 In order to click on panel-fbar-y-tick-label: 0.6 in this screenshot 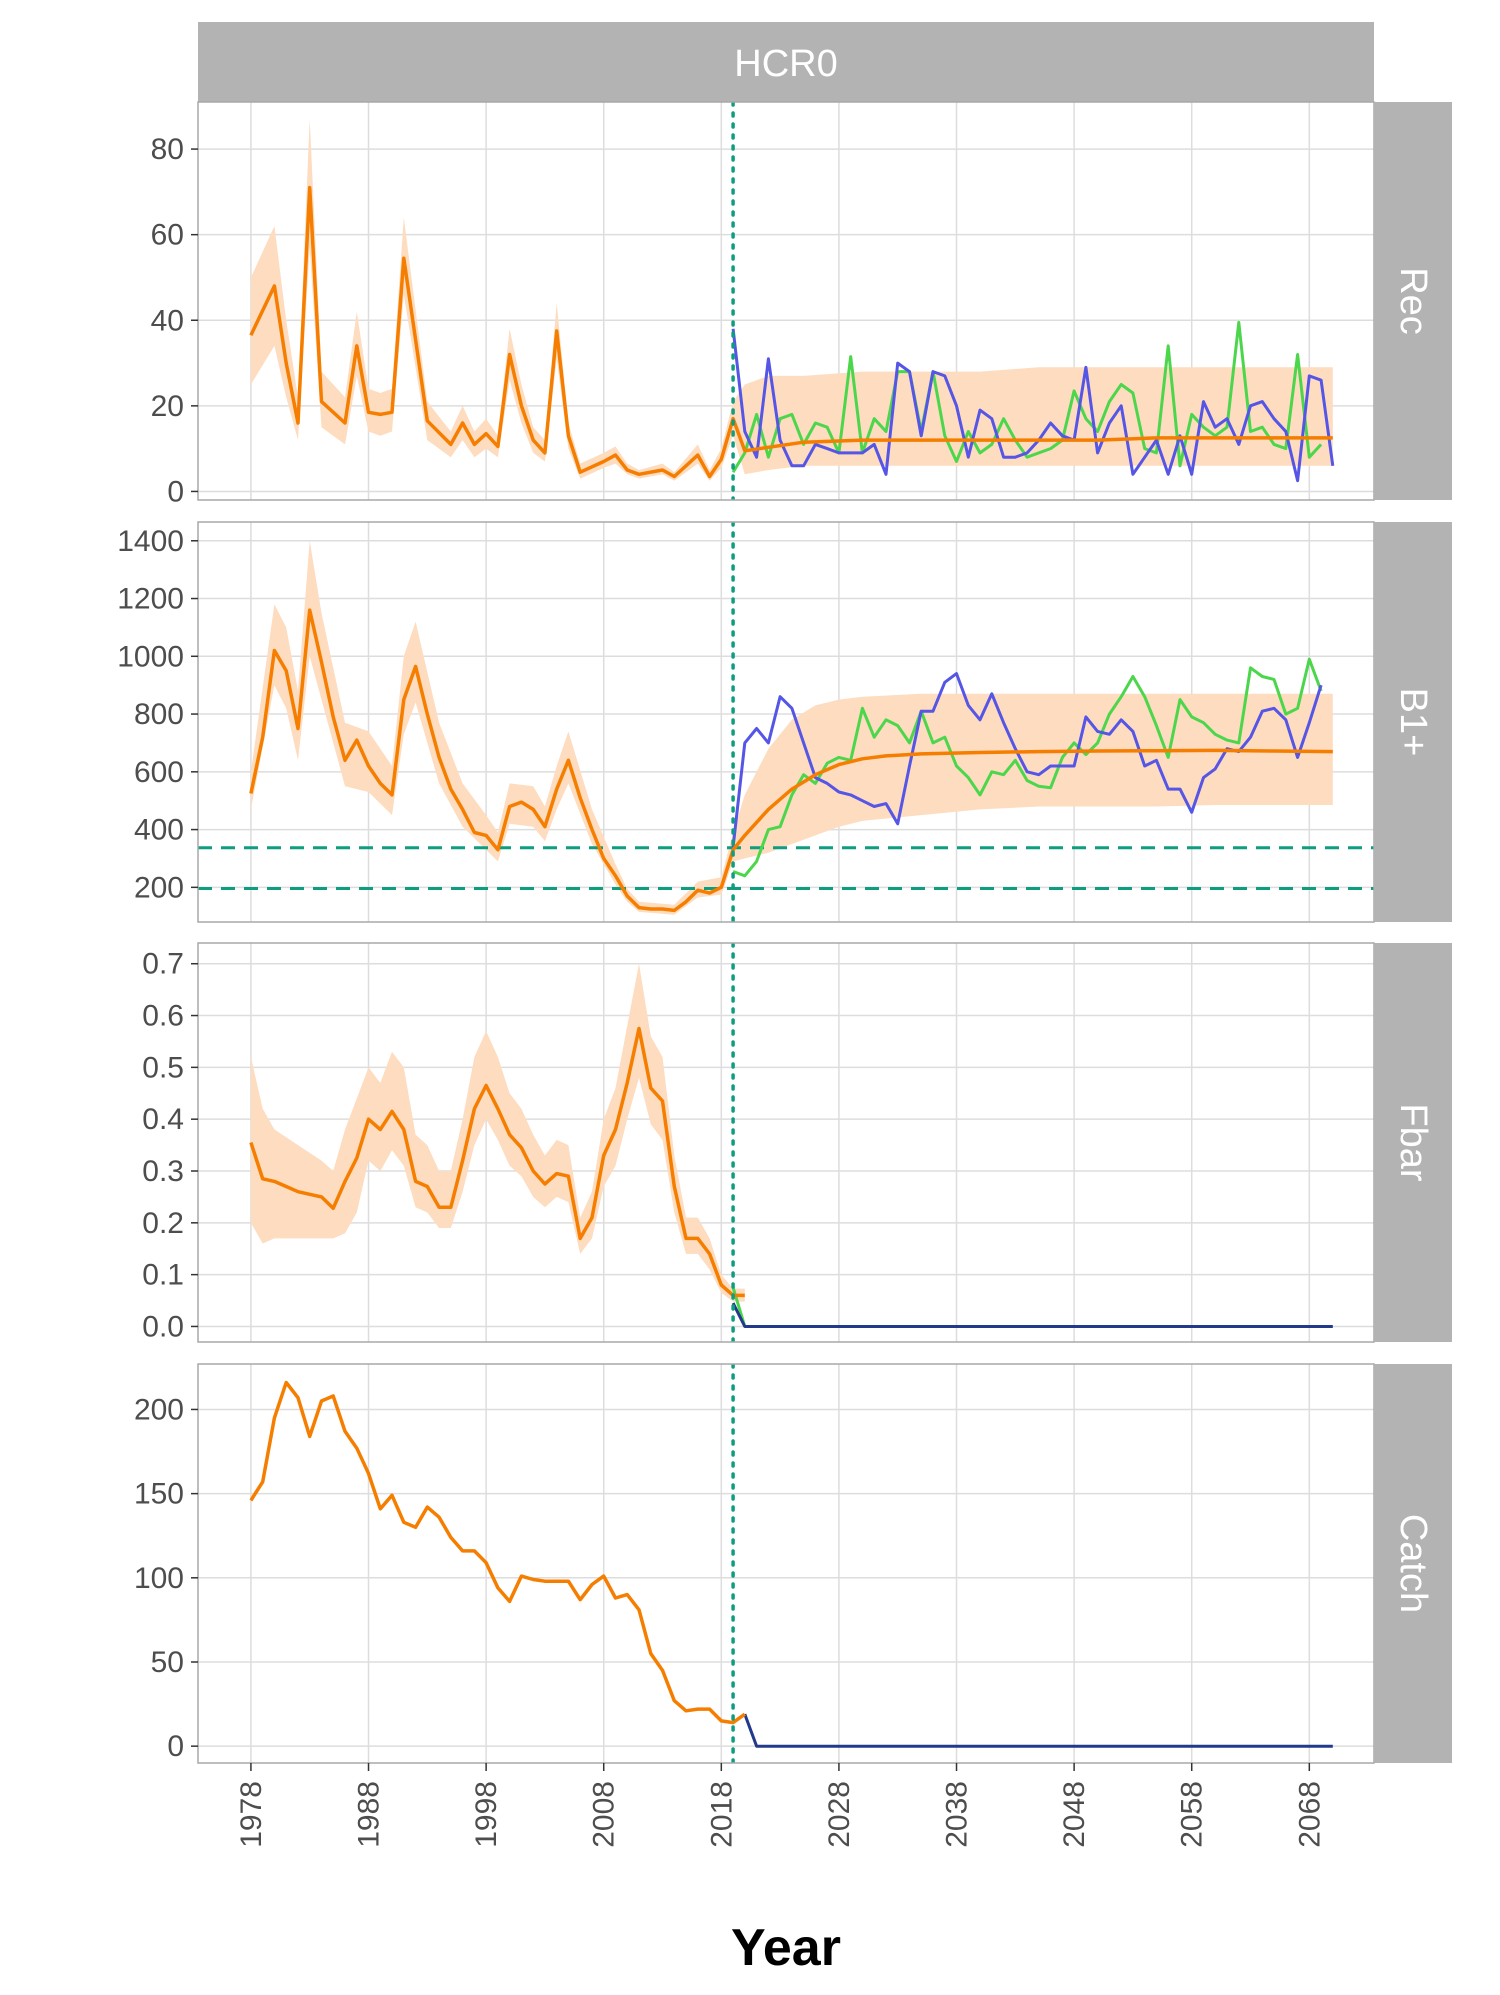, I will do `click(163, 1016)`.